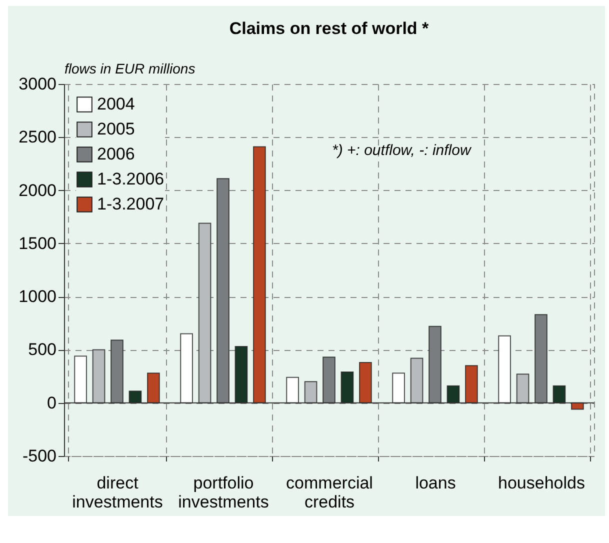 The height and width of the screenshot is (543, 609). I want to click on y-tick-label: 2000, so click(37, 190).